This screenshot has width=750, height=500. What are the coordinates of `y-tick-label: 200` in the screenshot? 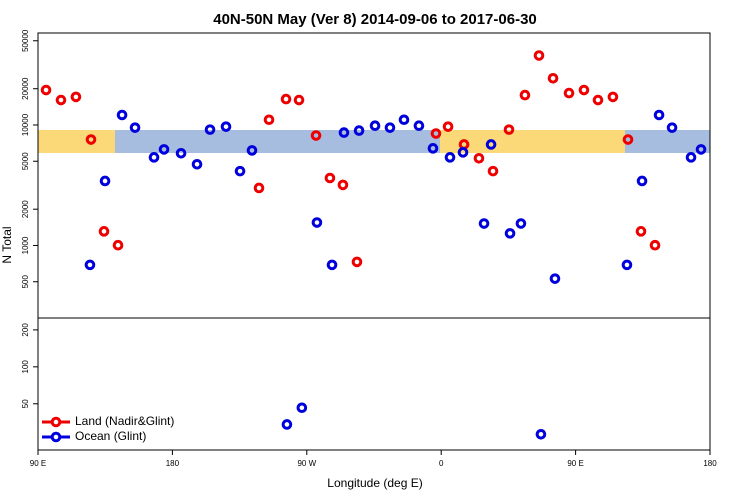 It's located at (25, 330).